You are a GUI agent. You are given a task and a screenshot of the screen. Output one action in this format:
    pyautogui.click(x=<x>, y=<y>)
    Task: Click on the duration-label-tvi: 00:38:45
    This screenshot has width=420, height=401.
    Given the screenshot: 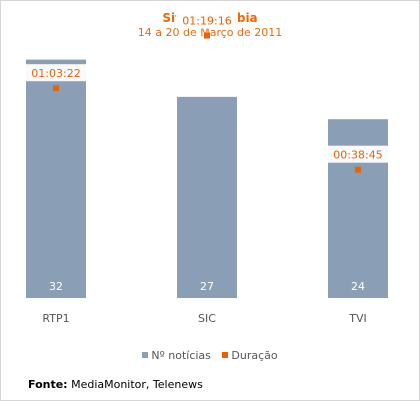 What is the action you would take?
    pyautogui.click(x=357, y=155)
    